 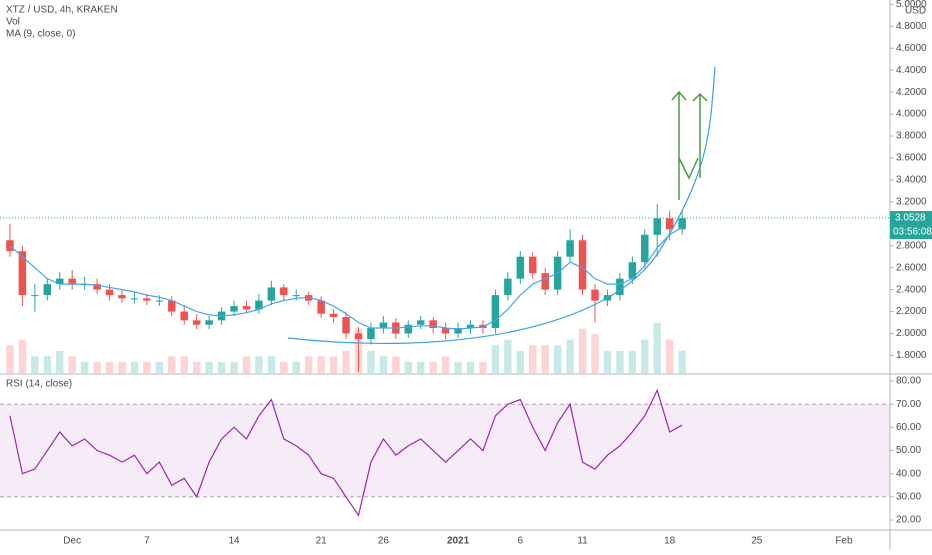 What do you see at coordinates (147, 541) in the screenshot?
I see `x-tick-label: 7` at bounding box center [147, 541].